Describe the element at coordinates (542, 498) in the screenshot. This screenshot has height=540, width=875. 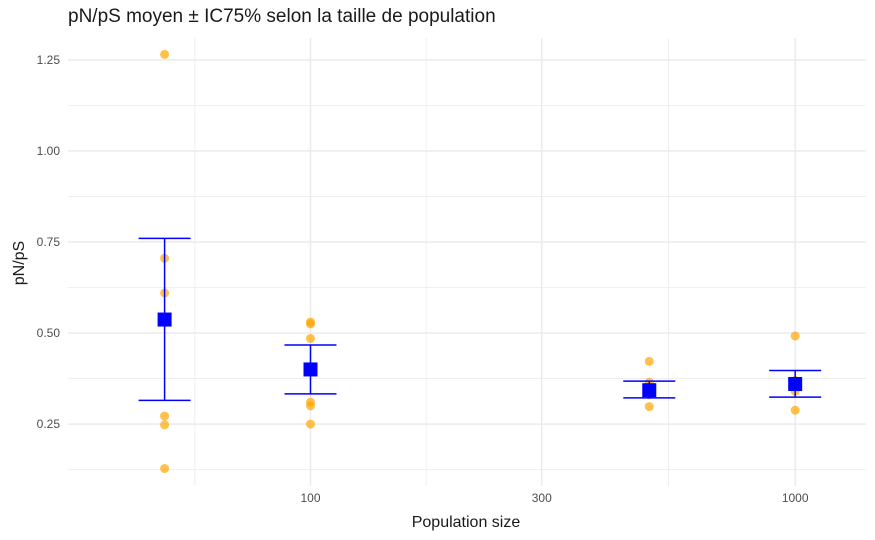
I see `x-tick-label: 300` at that location.